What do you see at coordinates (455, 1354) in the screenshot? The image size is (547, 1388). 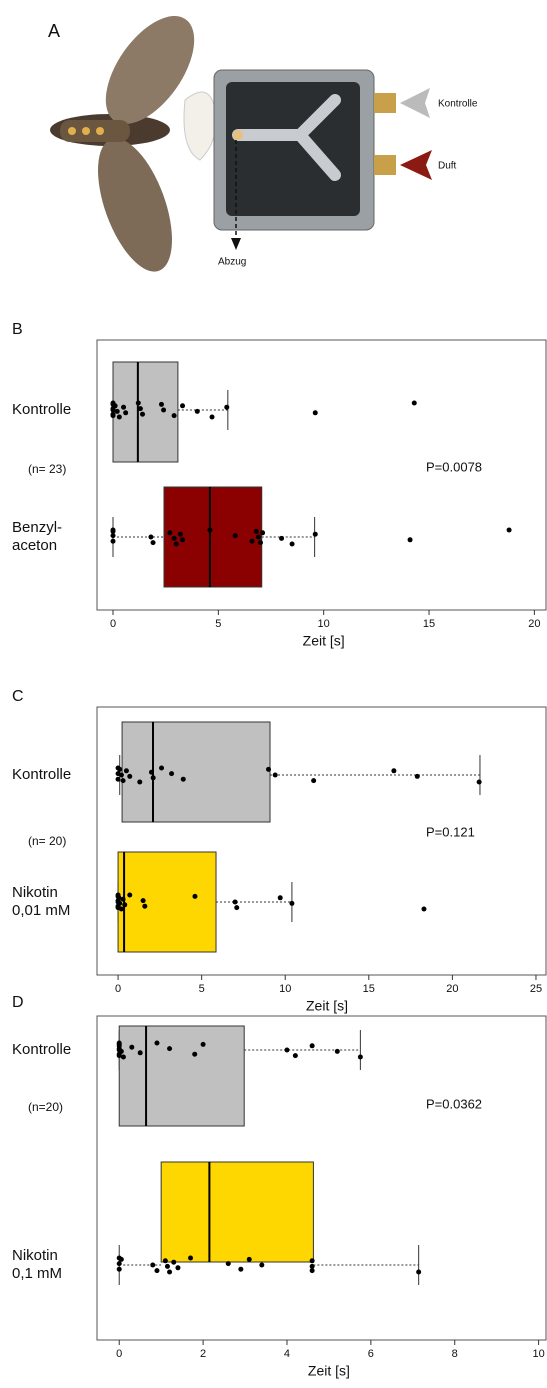 I see `x-tick-label: 8` at bounding box center [455, 1354].